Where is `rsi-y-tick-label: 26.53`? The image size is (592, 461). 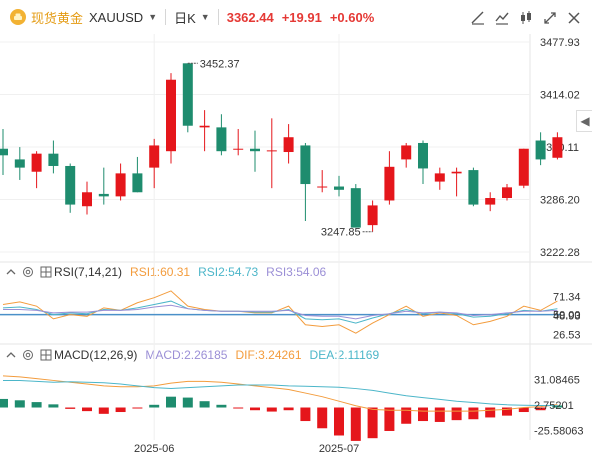 rsi-y-tick-label: 26.53 is located at coordinates (567, 335).